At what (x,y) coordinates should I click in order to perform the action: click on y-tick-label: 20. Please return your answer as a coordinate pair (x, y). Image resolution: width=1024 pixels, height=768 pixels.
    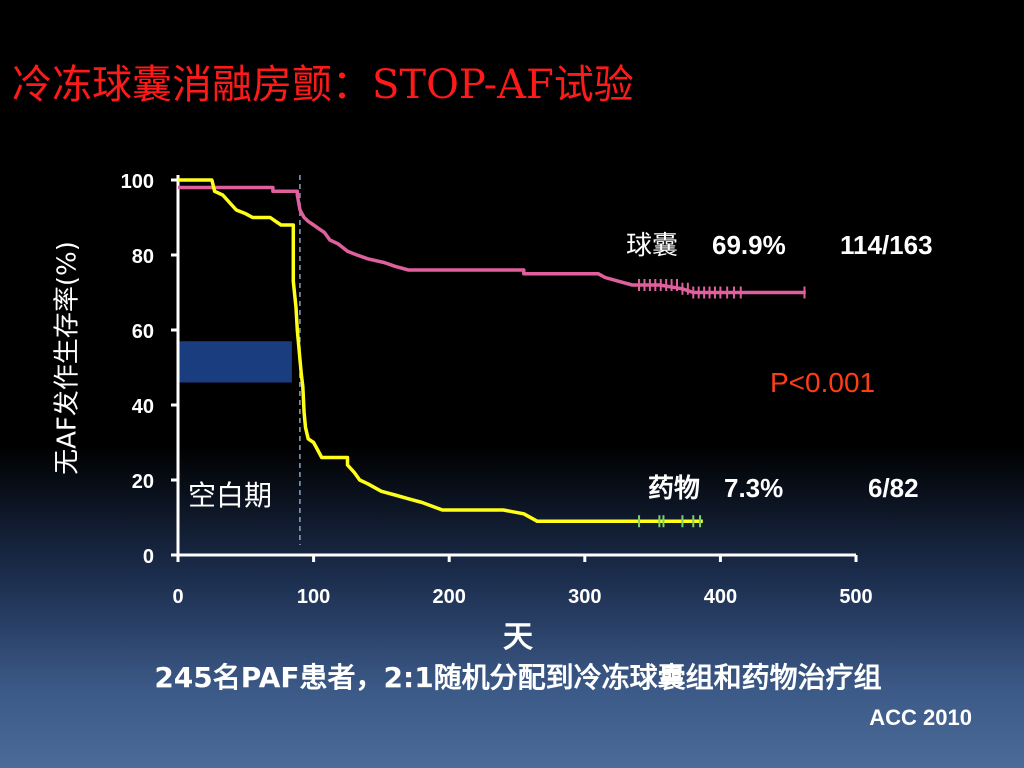
    Looking at the image, I should click on (143, 482).